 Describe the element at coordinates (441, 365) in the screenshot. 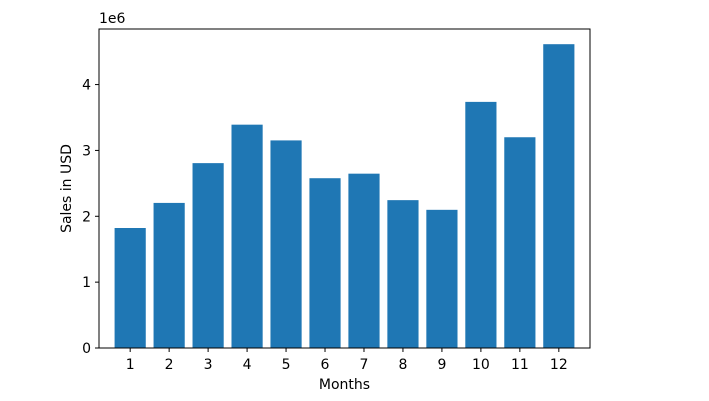

I see `x-tick-label: 9` at that location.